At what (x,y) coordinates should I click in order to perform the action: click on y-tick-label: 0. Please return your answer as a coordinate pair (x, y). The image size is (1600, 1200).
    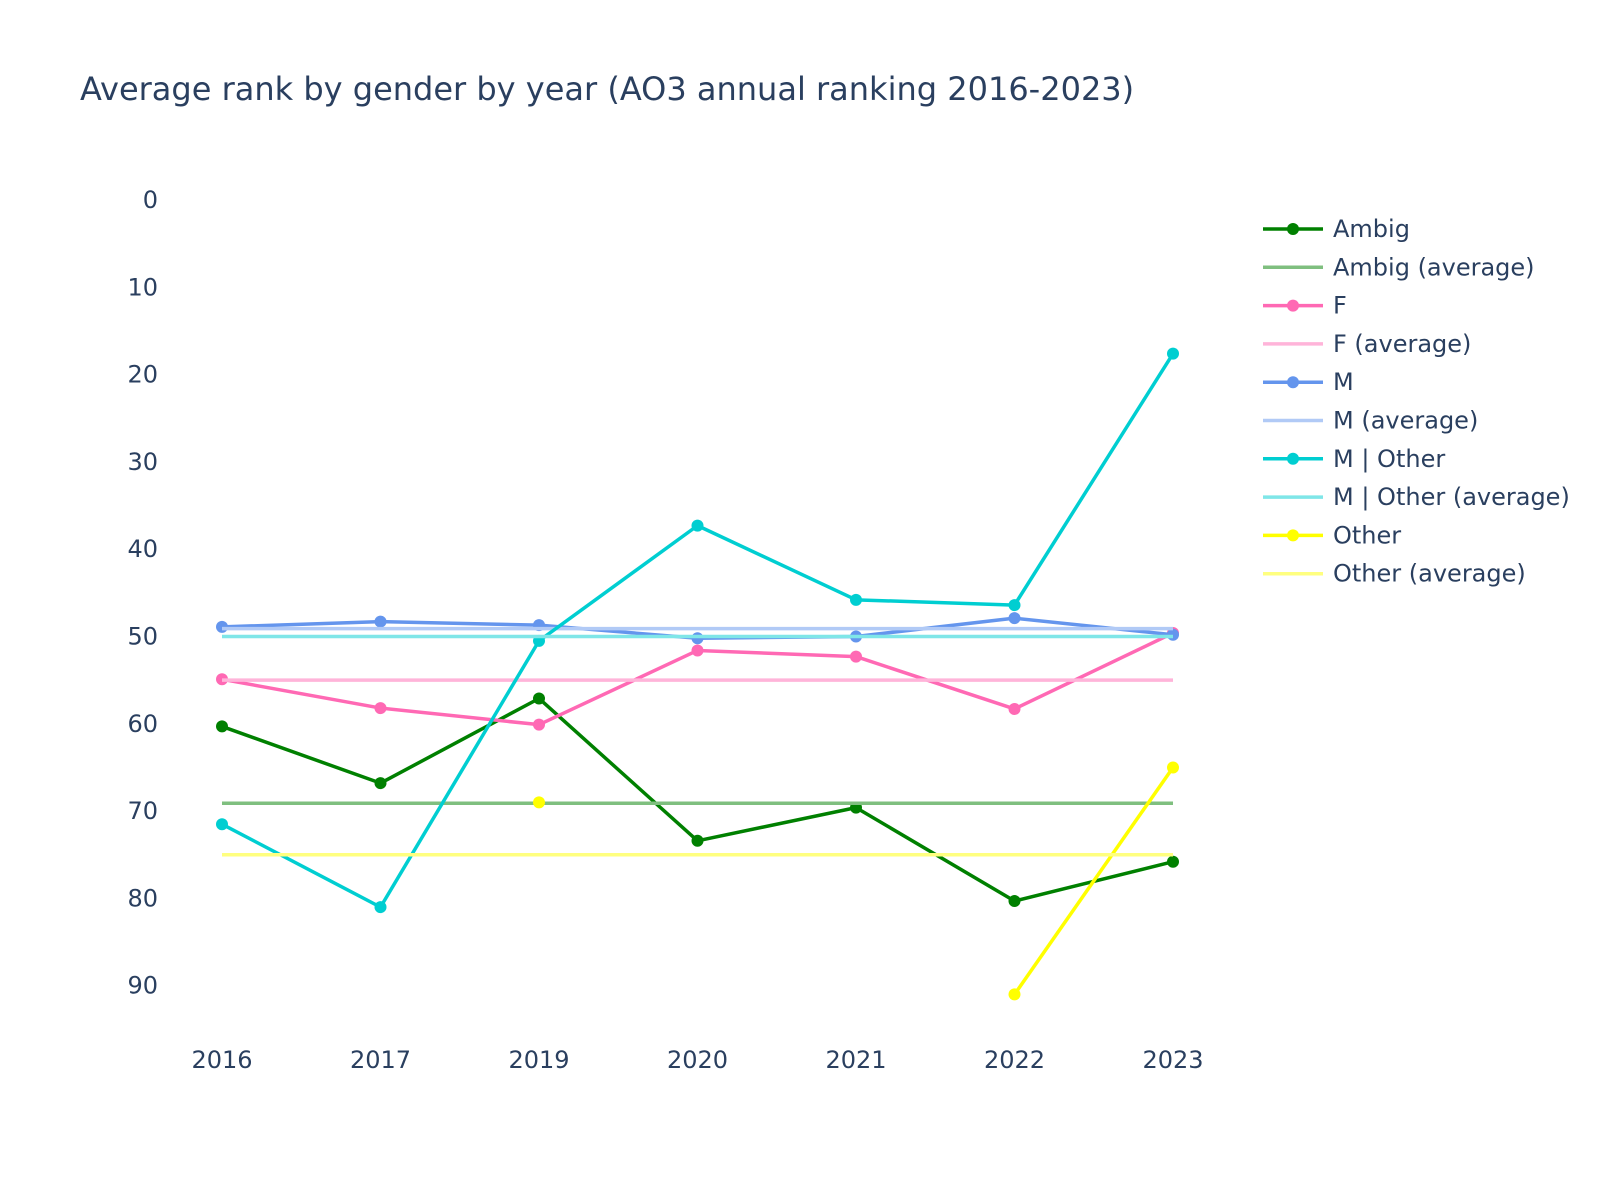
    Looking at the image, I should click on (150, 200).